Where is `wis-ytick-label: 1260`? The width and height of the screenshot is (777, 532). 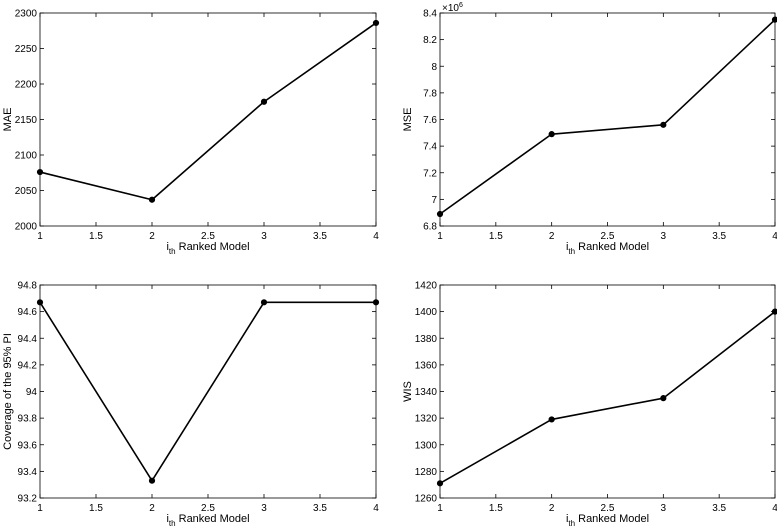 wis-ytick-label: 1260 is located at coordinates (426, 499).